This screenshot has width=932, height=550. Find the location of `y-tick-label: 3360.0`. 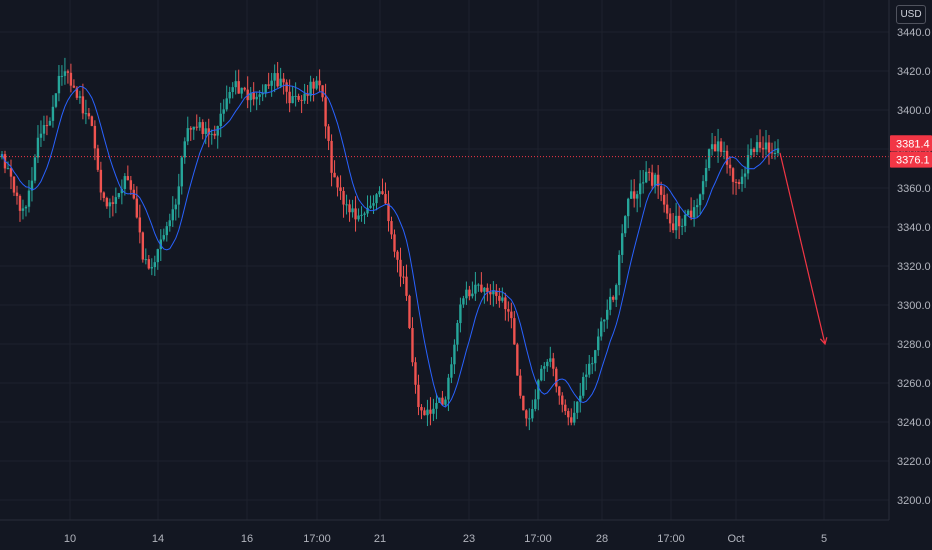

y-tick-label: 3360.0 is located at coordinates (914, 189).